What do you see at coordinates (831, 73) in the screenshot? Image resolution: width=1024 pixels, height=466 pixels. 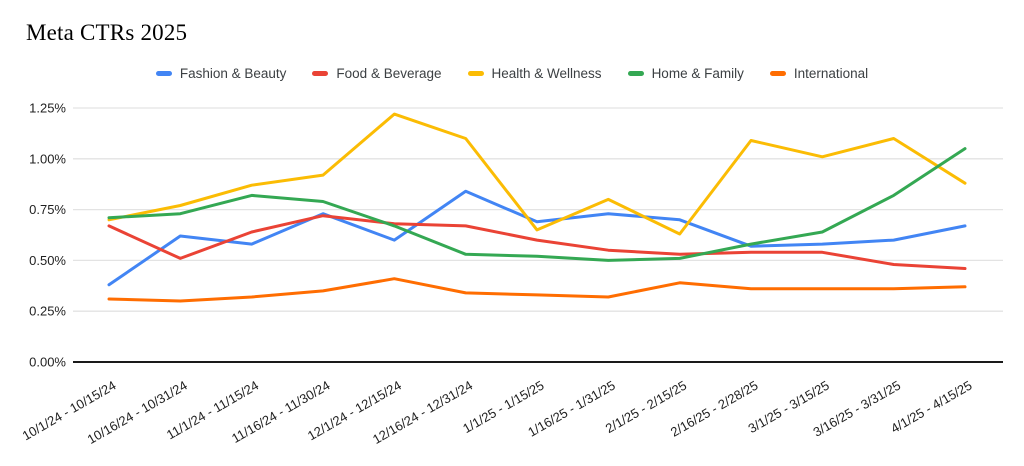 I see `legend-label: International` at bounding box center [831, 73].